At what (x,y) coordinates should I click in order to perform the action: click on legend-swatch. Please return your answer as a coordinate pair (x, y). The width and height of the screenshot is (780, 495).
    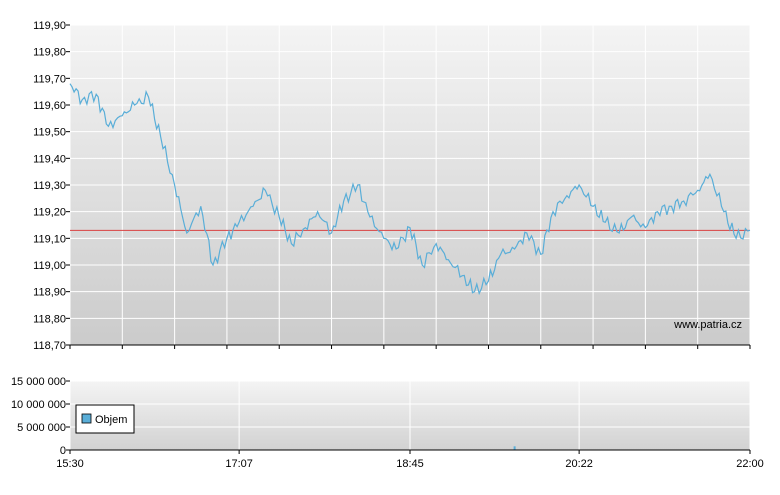
    Looking at the image, I should click on (86, 418).